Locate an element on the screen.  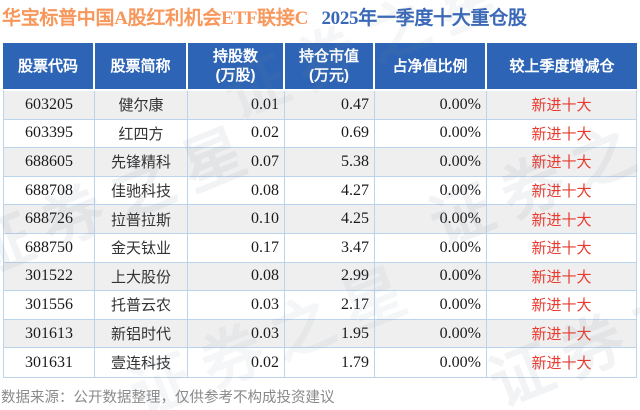
header-net-ratio: 占净值比例 is located at coordinates (431, 66).